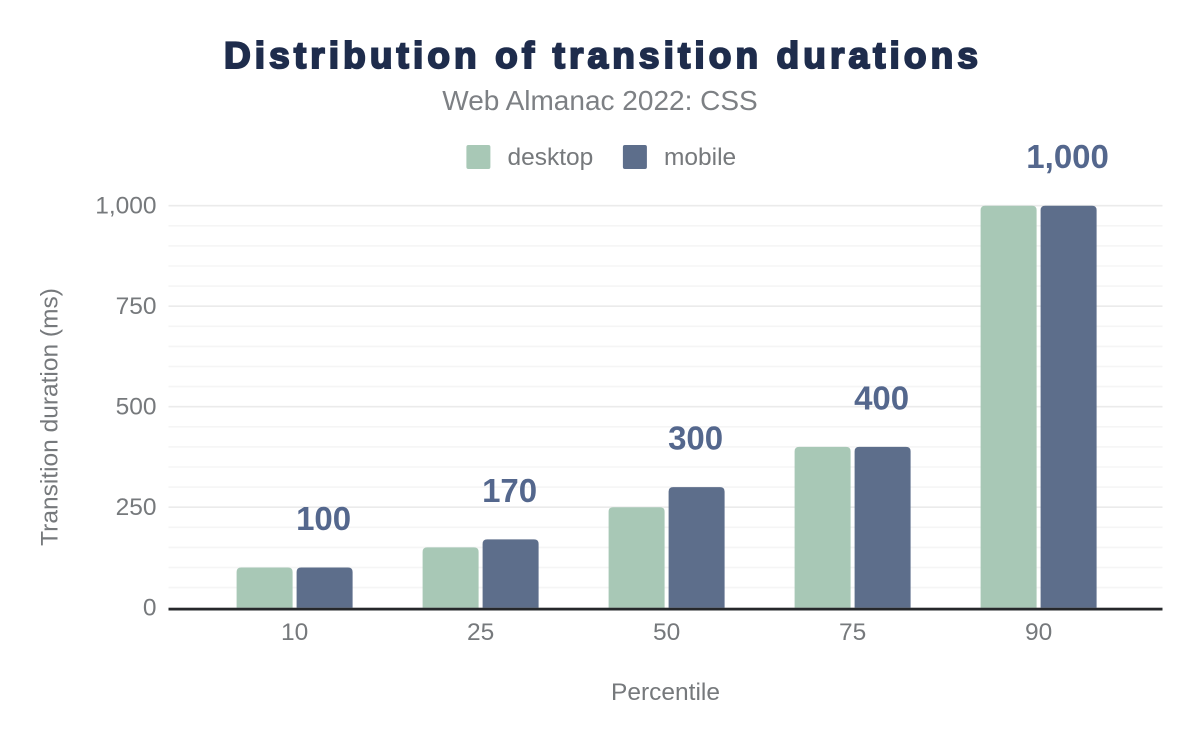 The image size is (1200, 742). I want to click on svg-text: mobile, so click(700, 157).